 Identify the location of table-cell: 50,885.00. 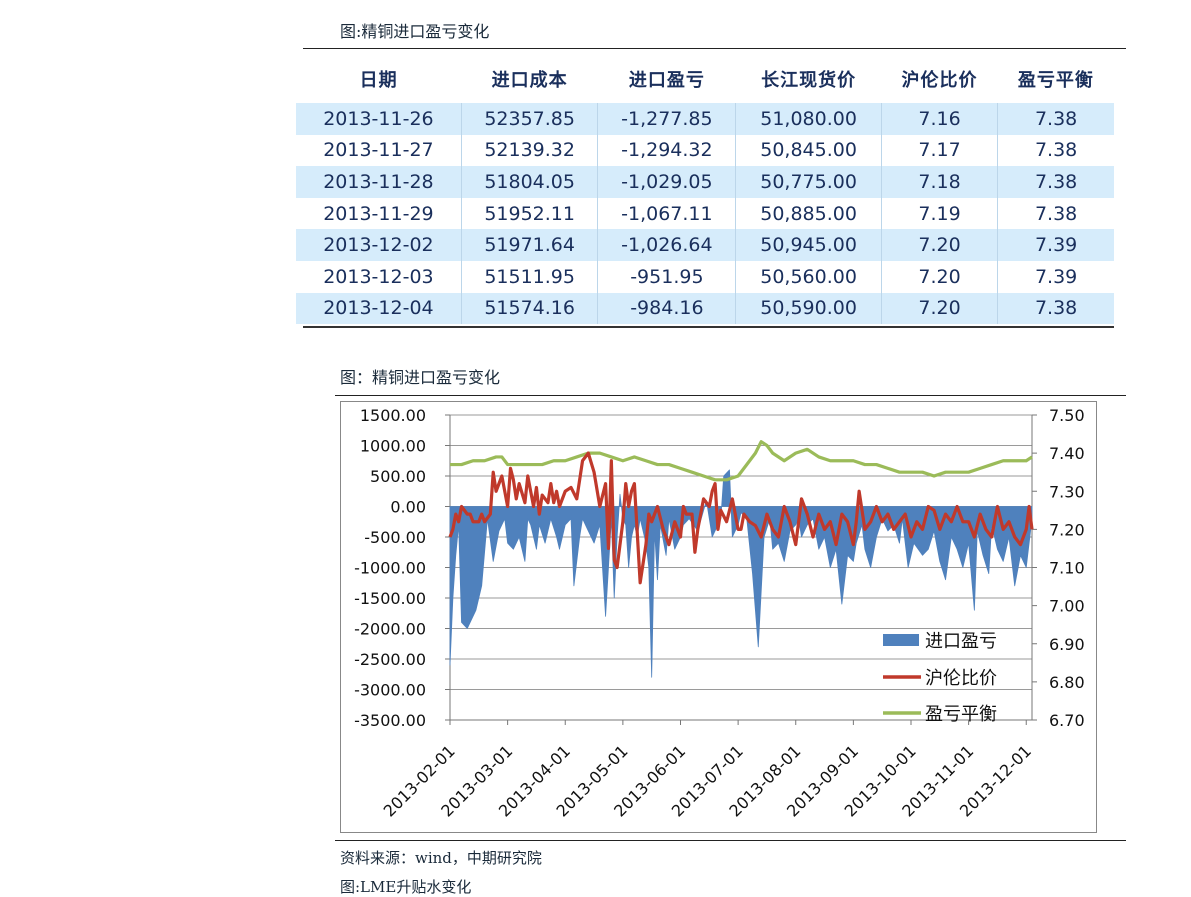
(808, 213).